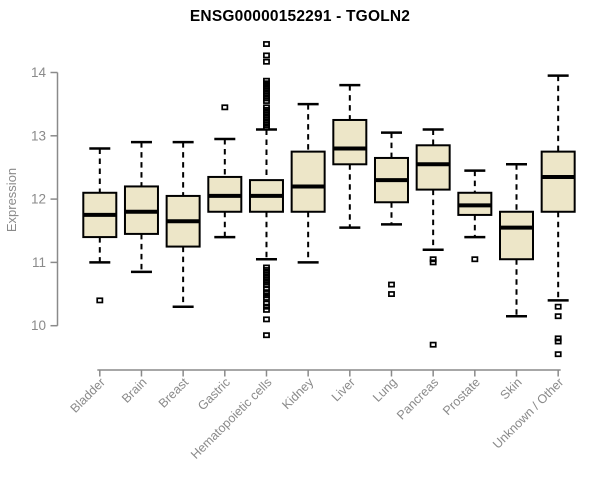 The width and height of the screenshot is (600, 500). I want to click on x-tick-label: Pancreas, so click(417, 398).